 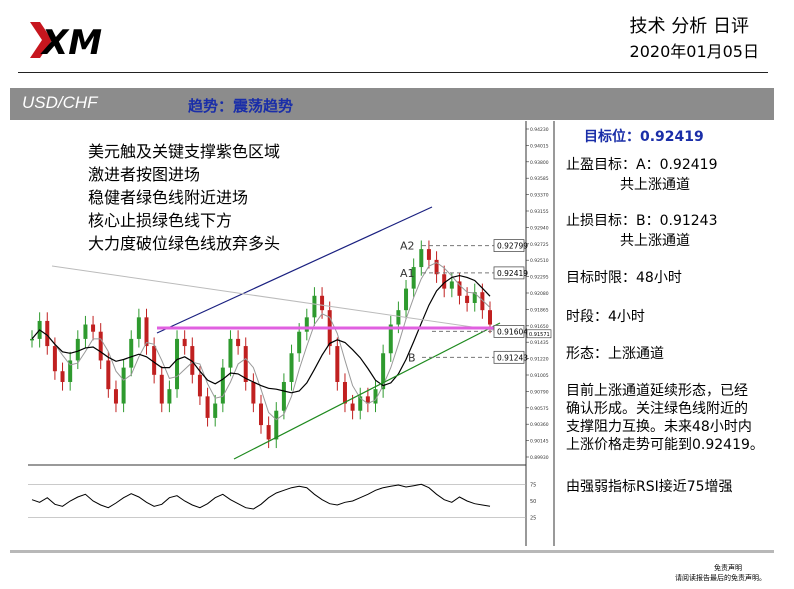 What do you see at coordinates (393, 72) in the screenshot?
I see `header-divider` at bounding box center [393, 72].